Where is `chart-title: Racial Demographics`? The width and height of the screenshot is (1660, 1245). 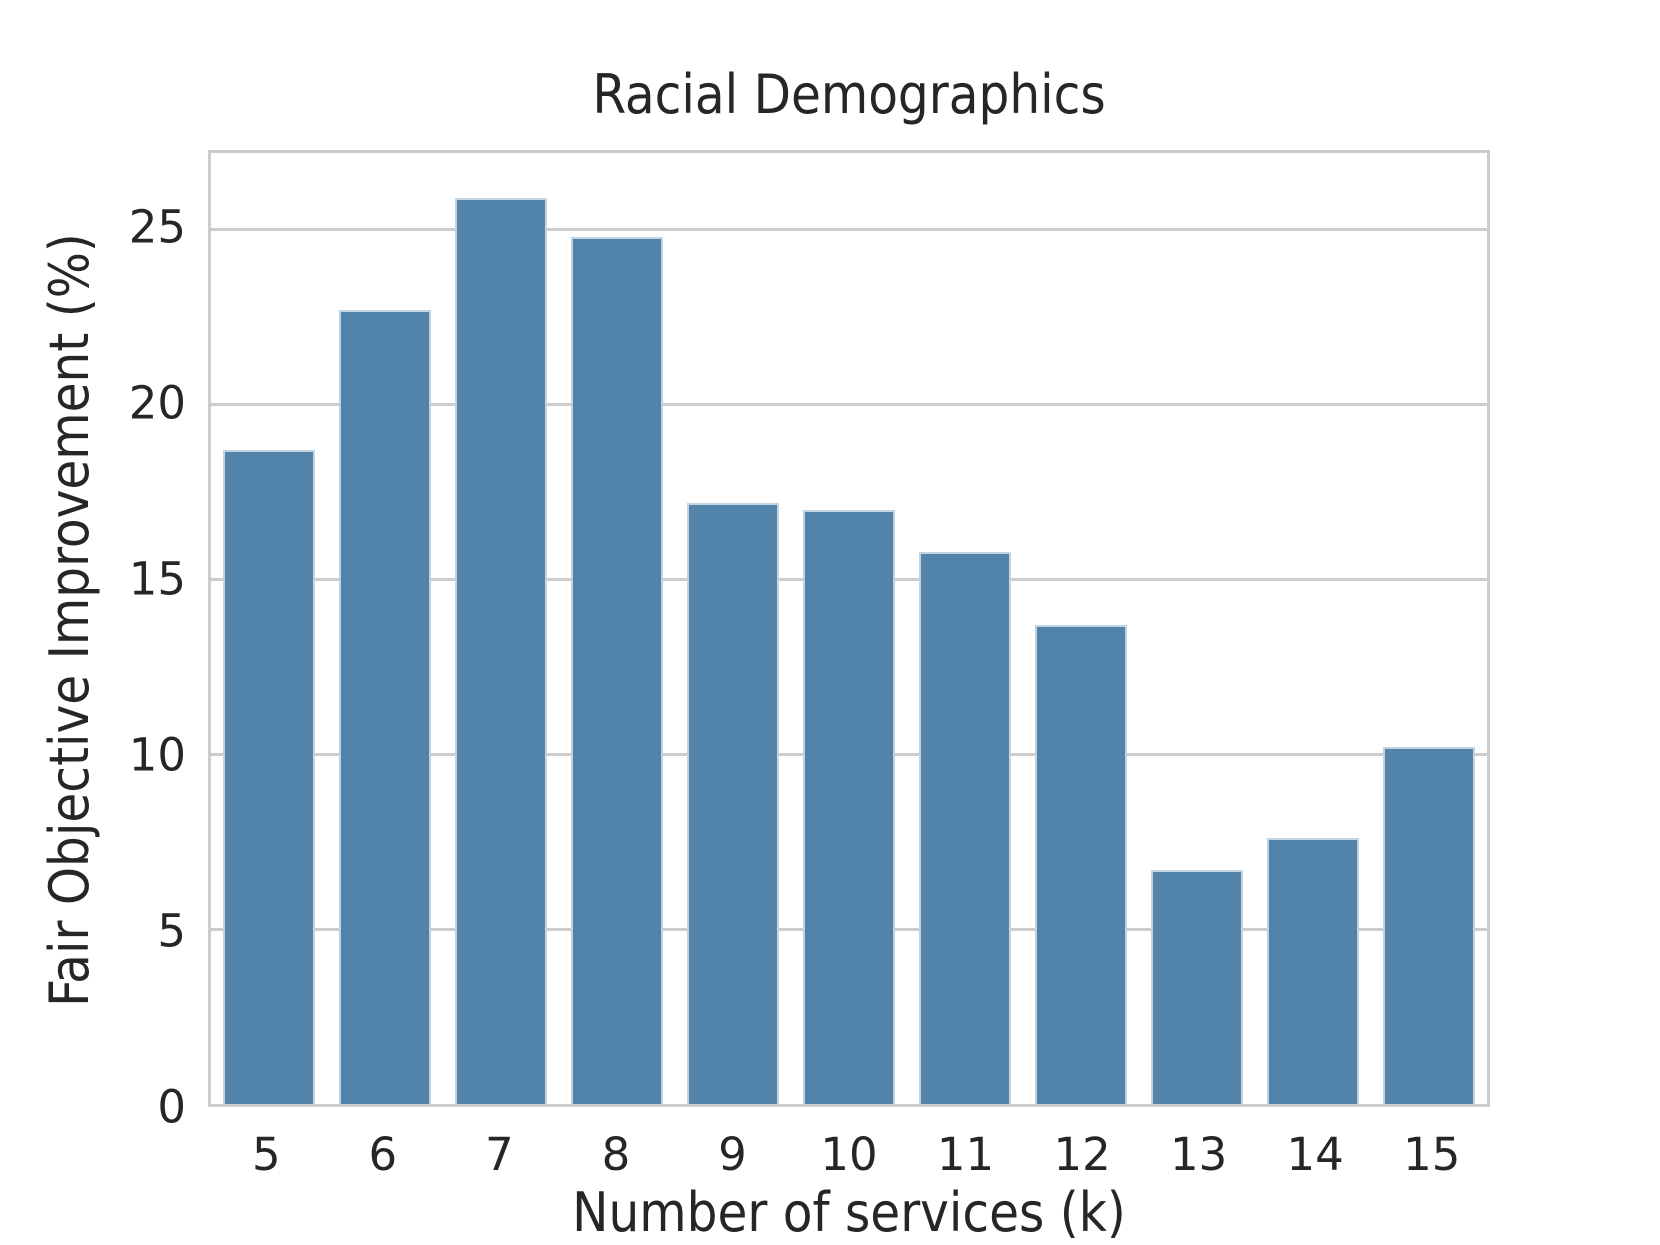
chart-title: Racial Demographics is located at coordinates (849, 94).